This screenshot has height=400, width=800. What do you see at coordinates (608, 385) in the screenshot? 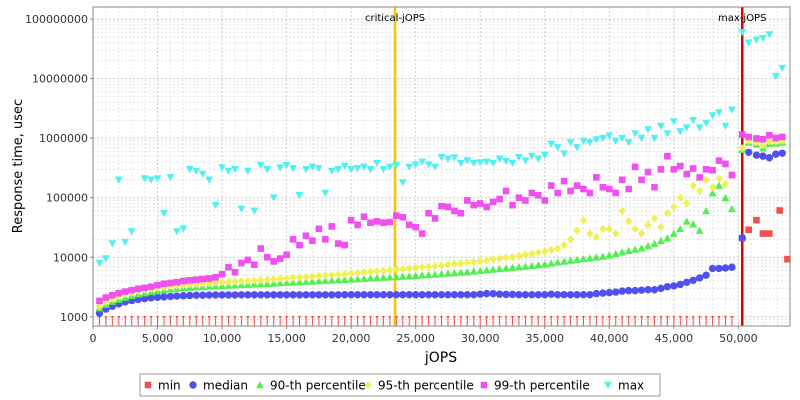
I see `legend-swatch` at bounding box center [608, 385].